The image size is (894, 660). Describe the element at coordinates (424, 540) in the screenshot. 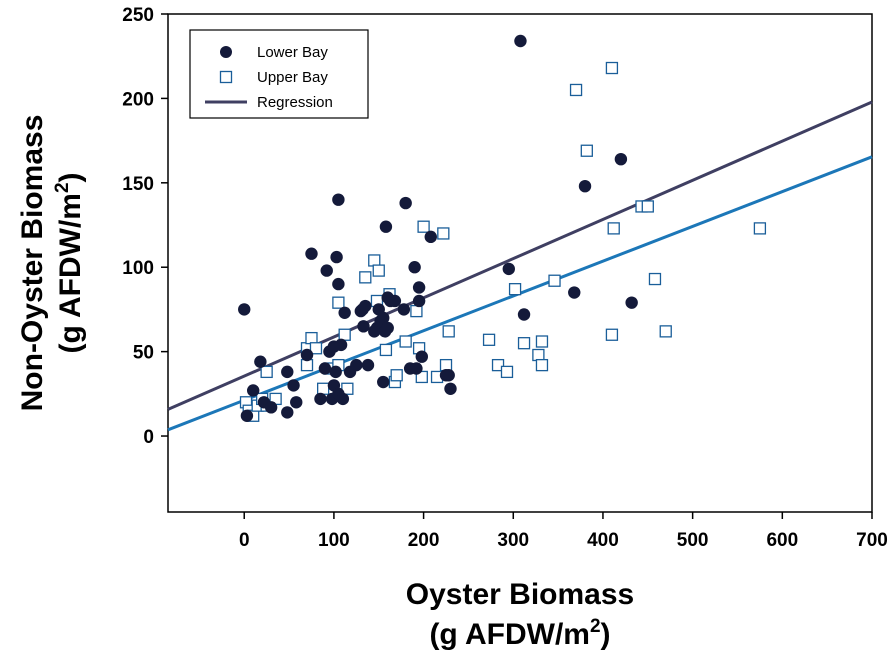

I see `x-tick-label: 200` at that location.